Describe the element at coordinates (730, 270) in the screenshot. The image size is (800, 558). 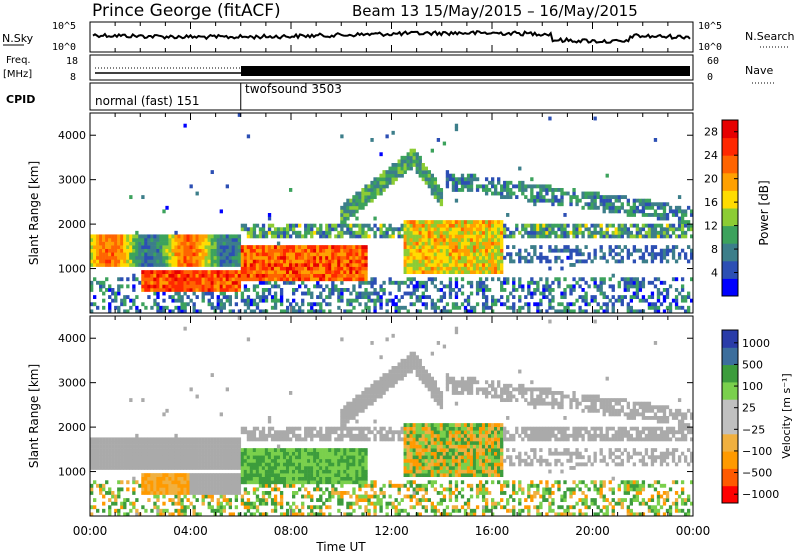
I see `power-colorbar-swatch` at that location.